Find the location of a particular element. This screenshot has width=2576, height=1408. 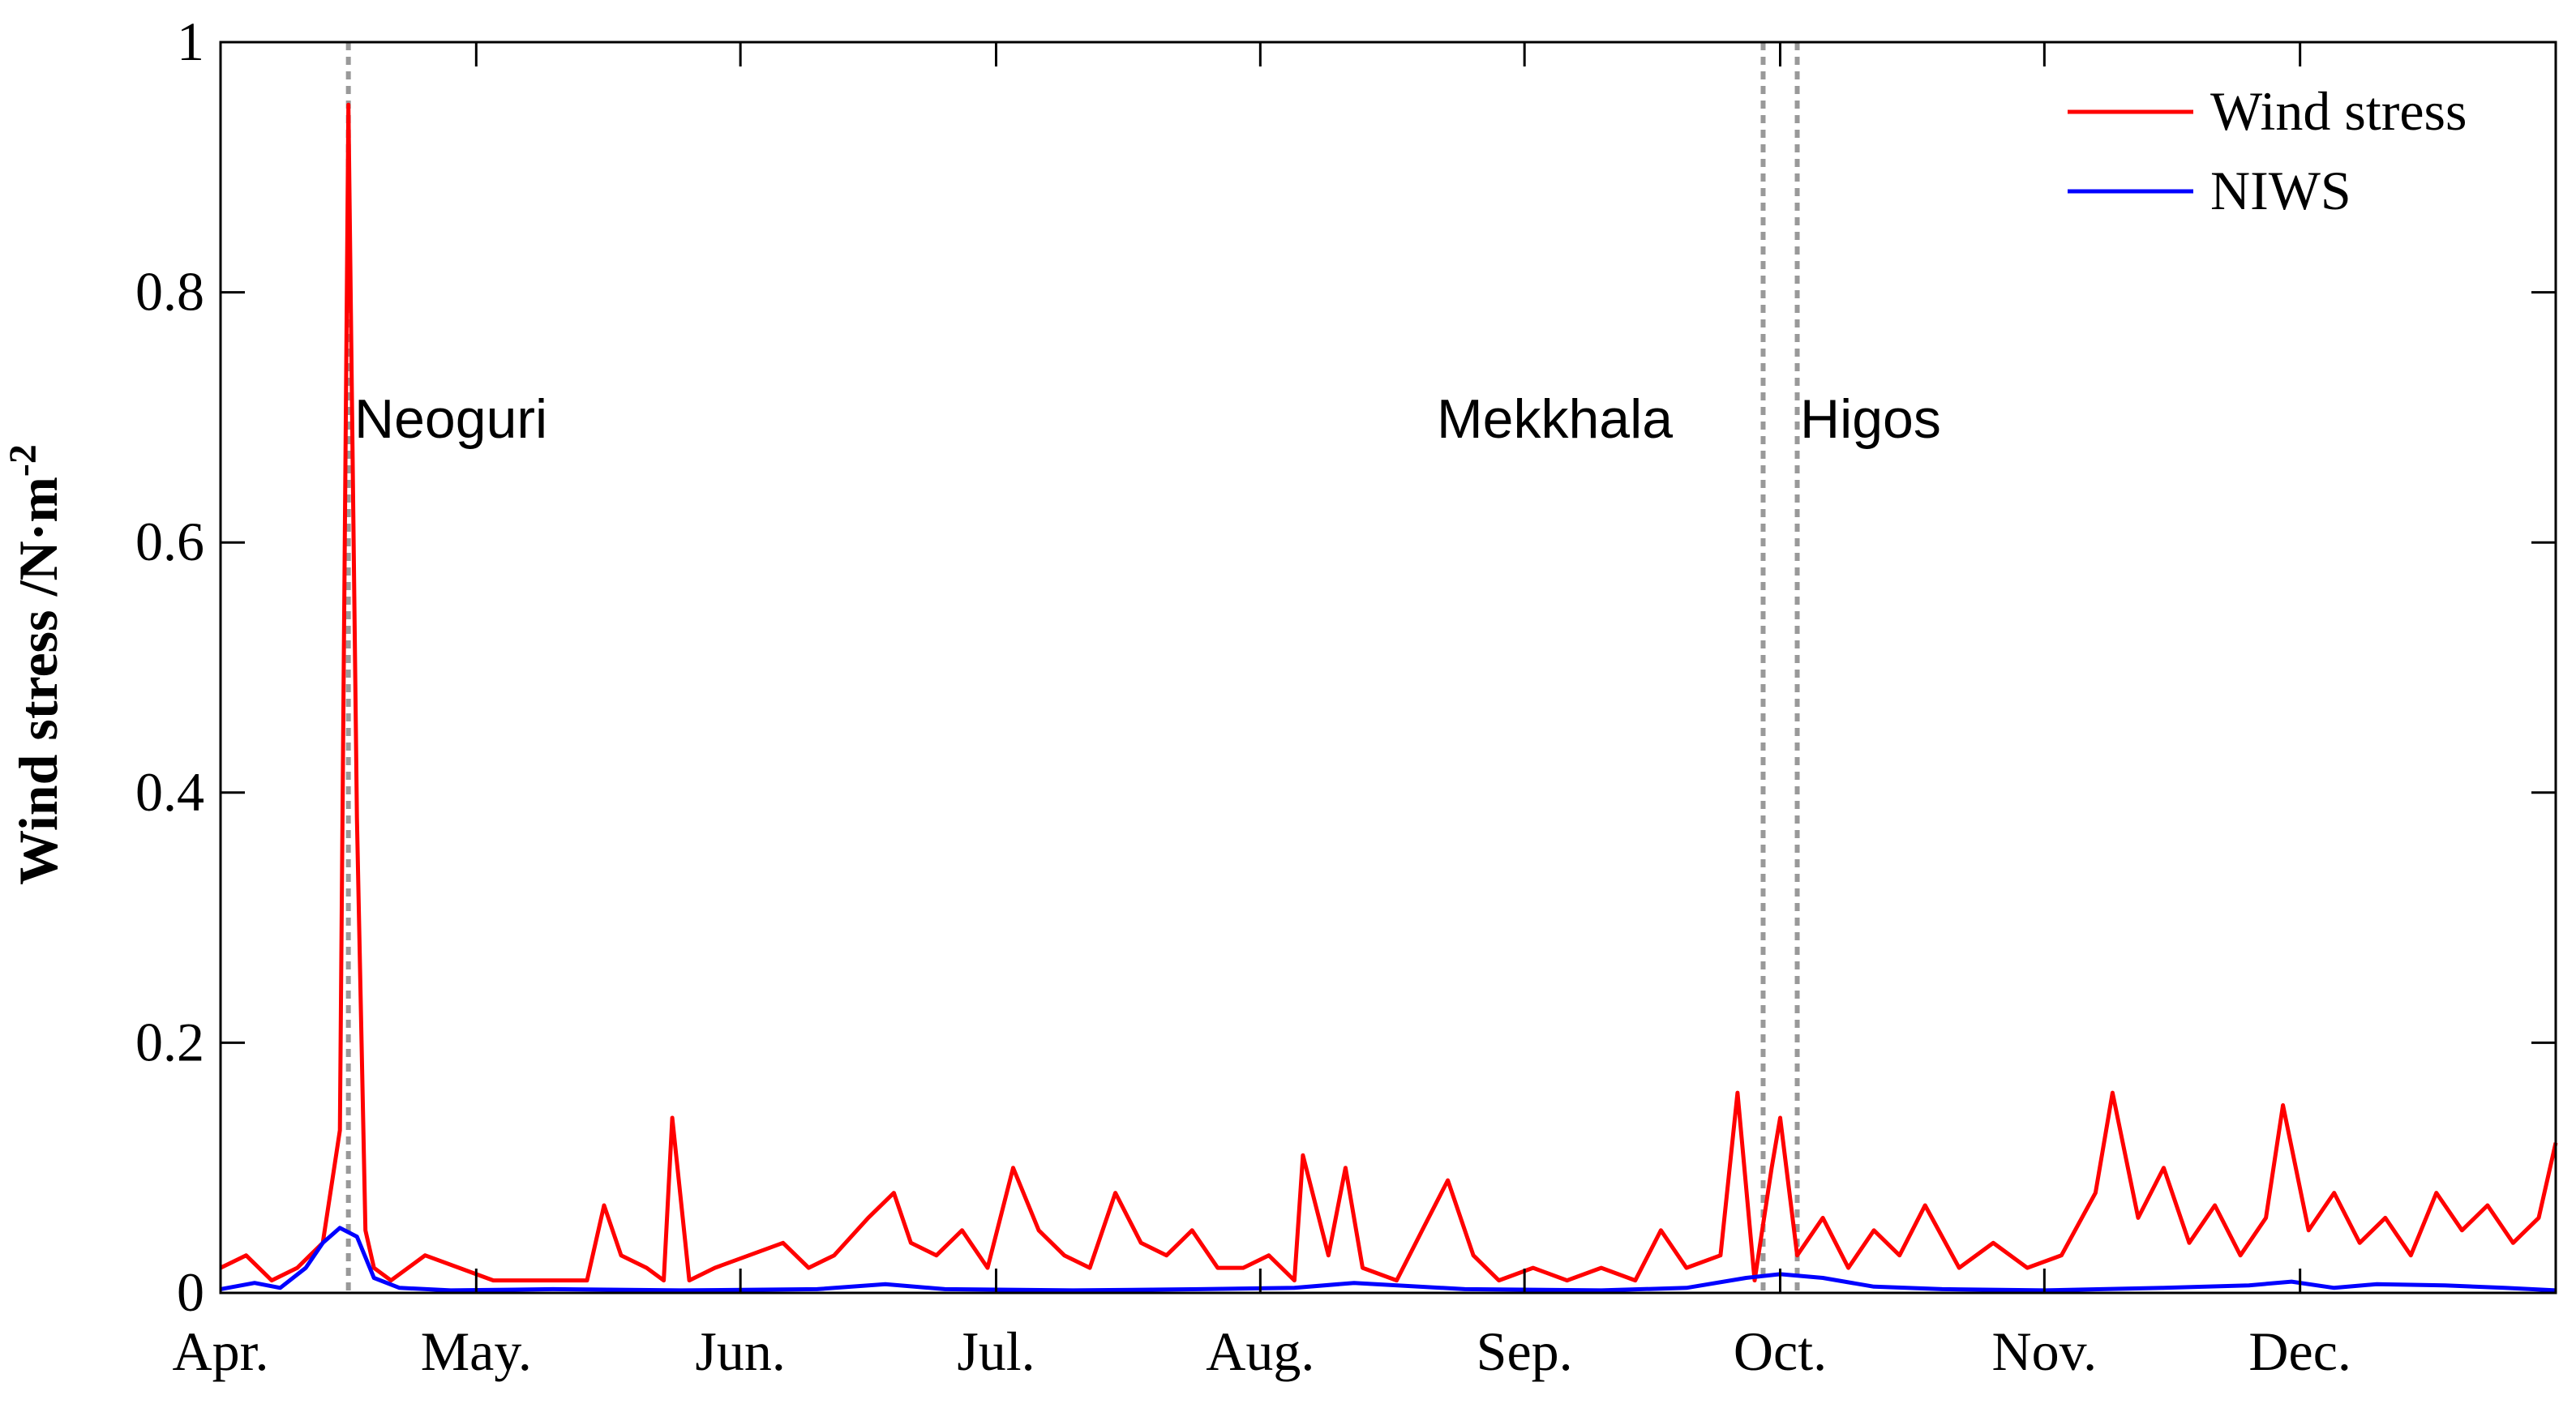

event-label-mekkhala: Mekkhala is located at coordinates (1555, 419).